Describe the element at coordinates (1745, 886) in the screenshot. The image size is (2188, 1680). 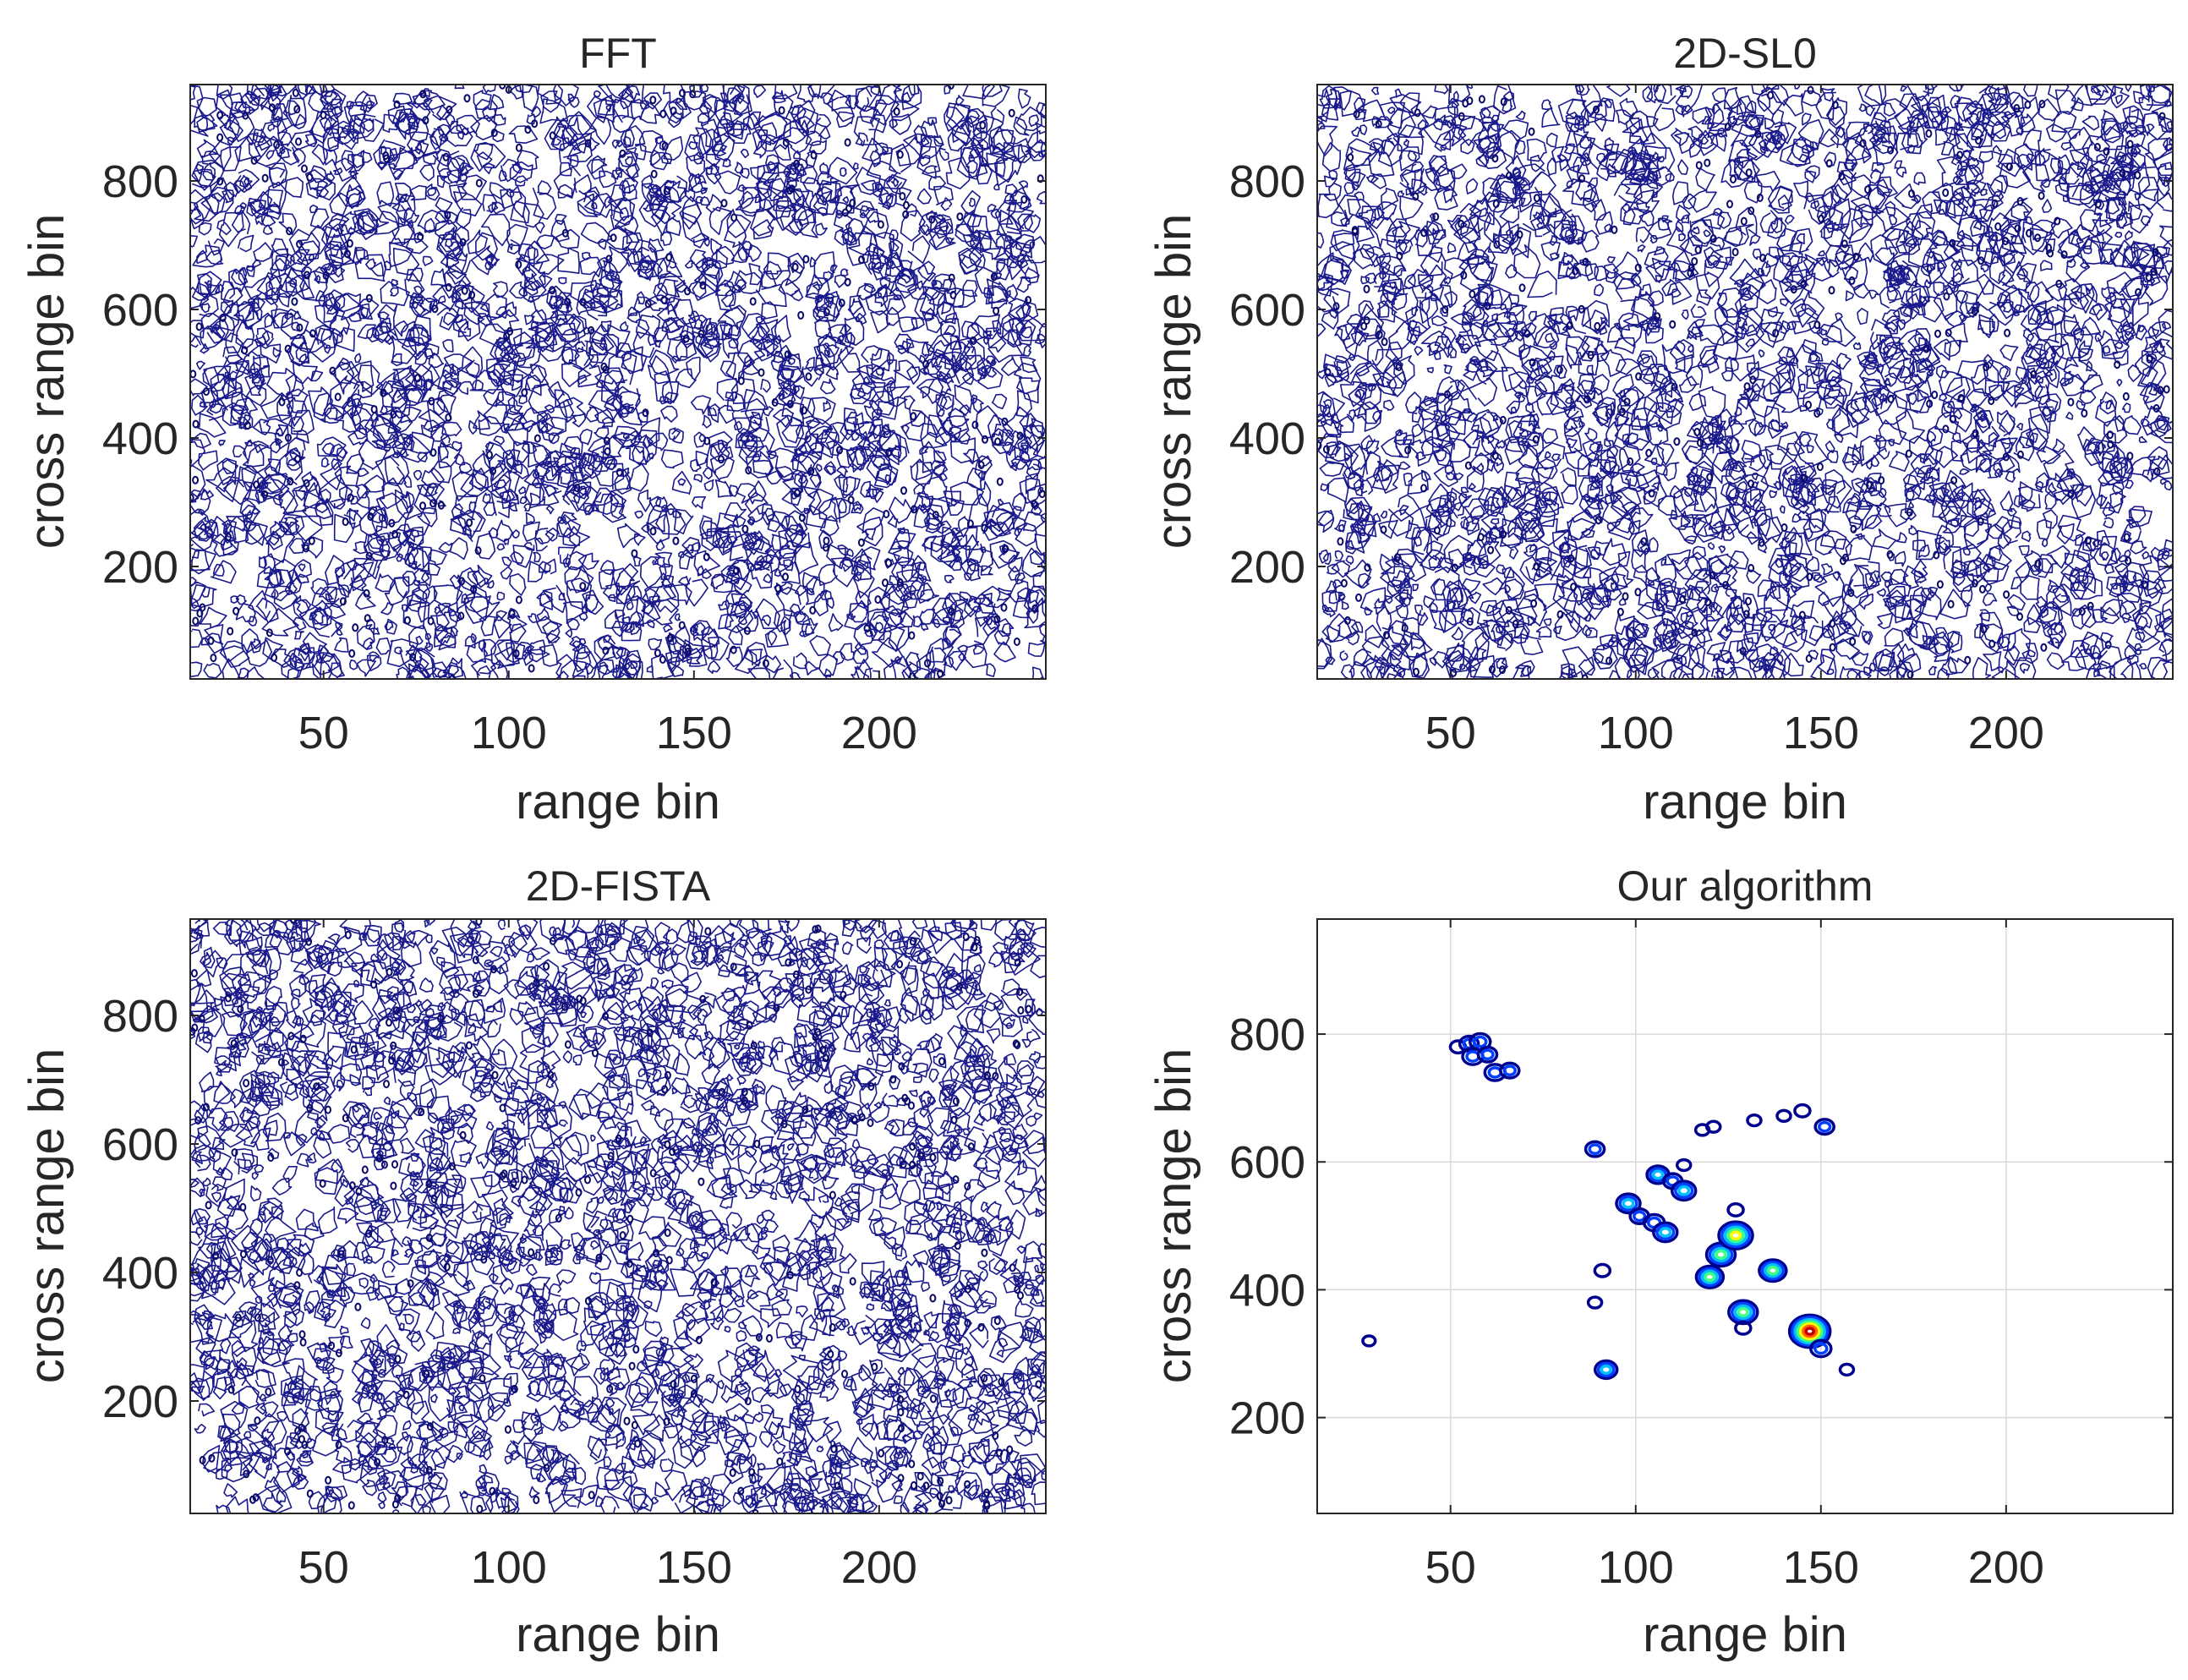
I see `plot-title: Our algorithm` at that location.